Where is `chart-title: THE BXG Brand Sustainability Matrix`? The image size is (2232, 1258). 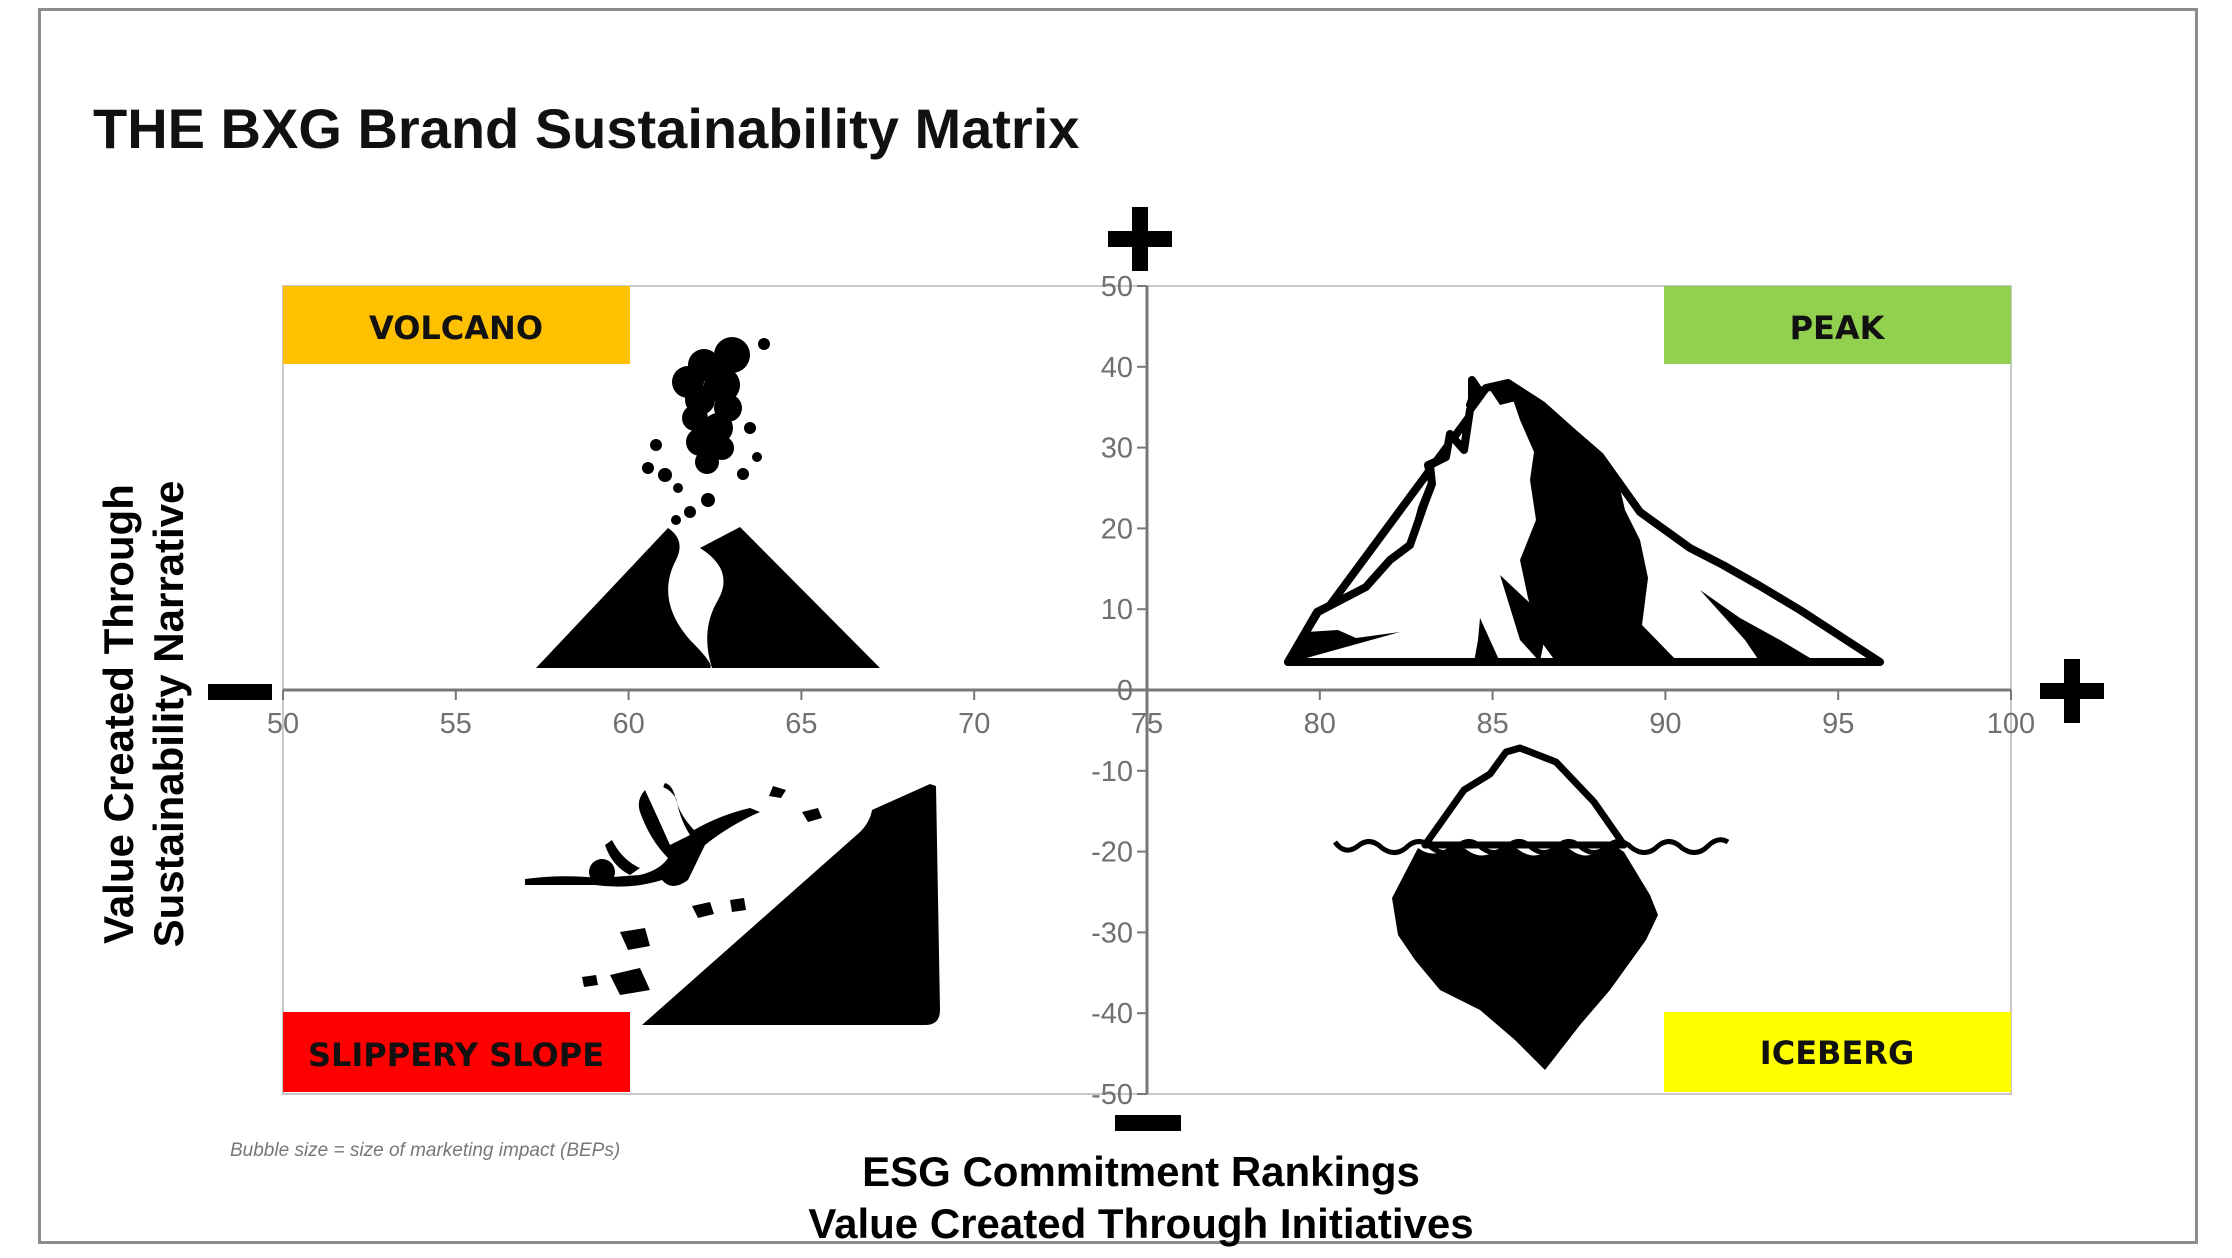 chart-title: THE BXG Brand Sustainability Matrix is located at coordinates (586, 128).